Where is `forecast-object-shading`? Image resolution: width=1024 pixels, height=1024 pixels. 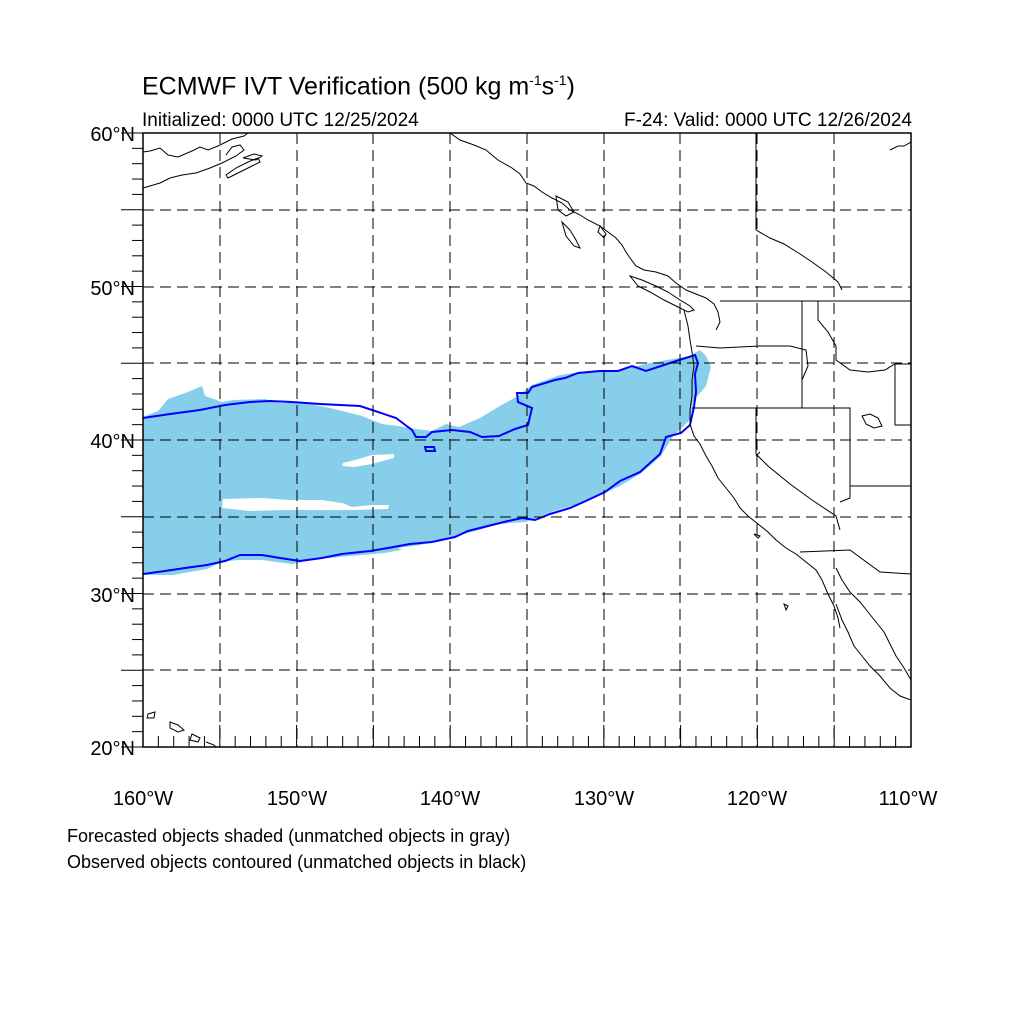
forecast-object-shading is located at coordinates (427, 462).